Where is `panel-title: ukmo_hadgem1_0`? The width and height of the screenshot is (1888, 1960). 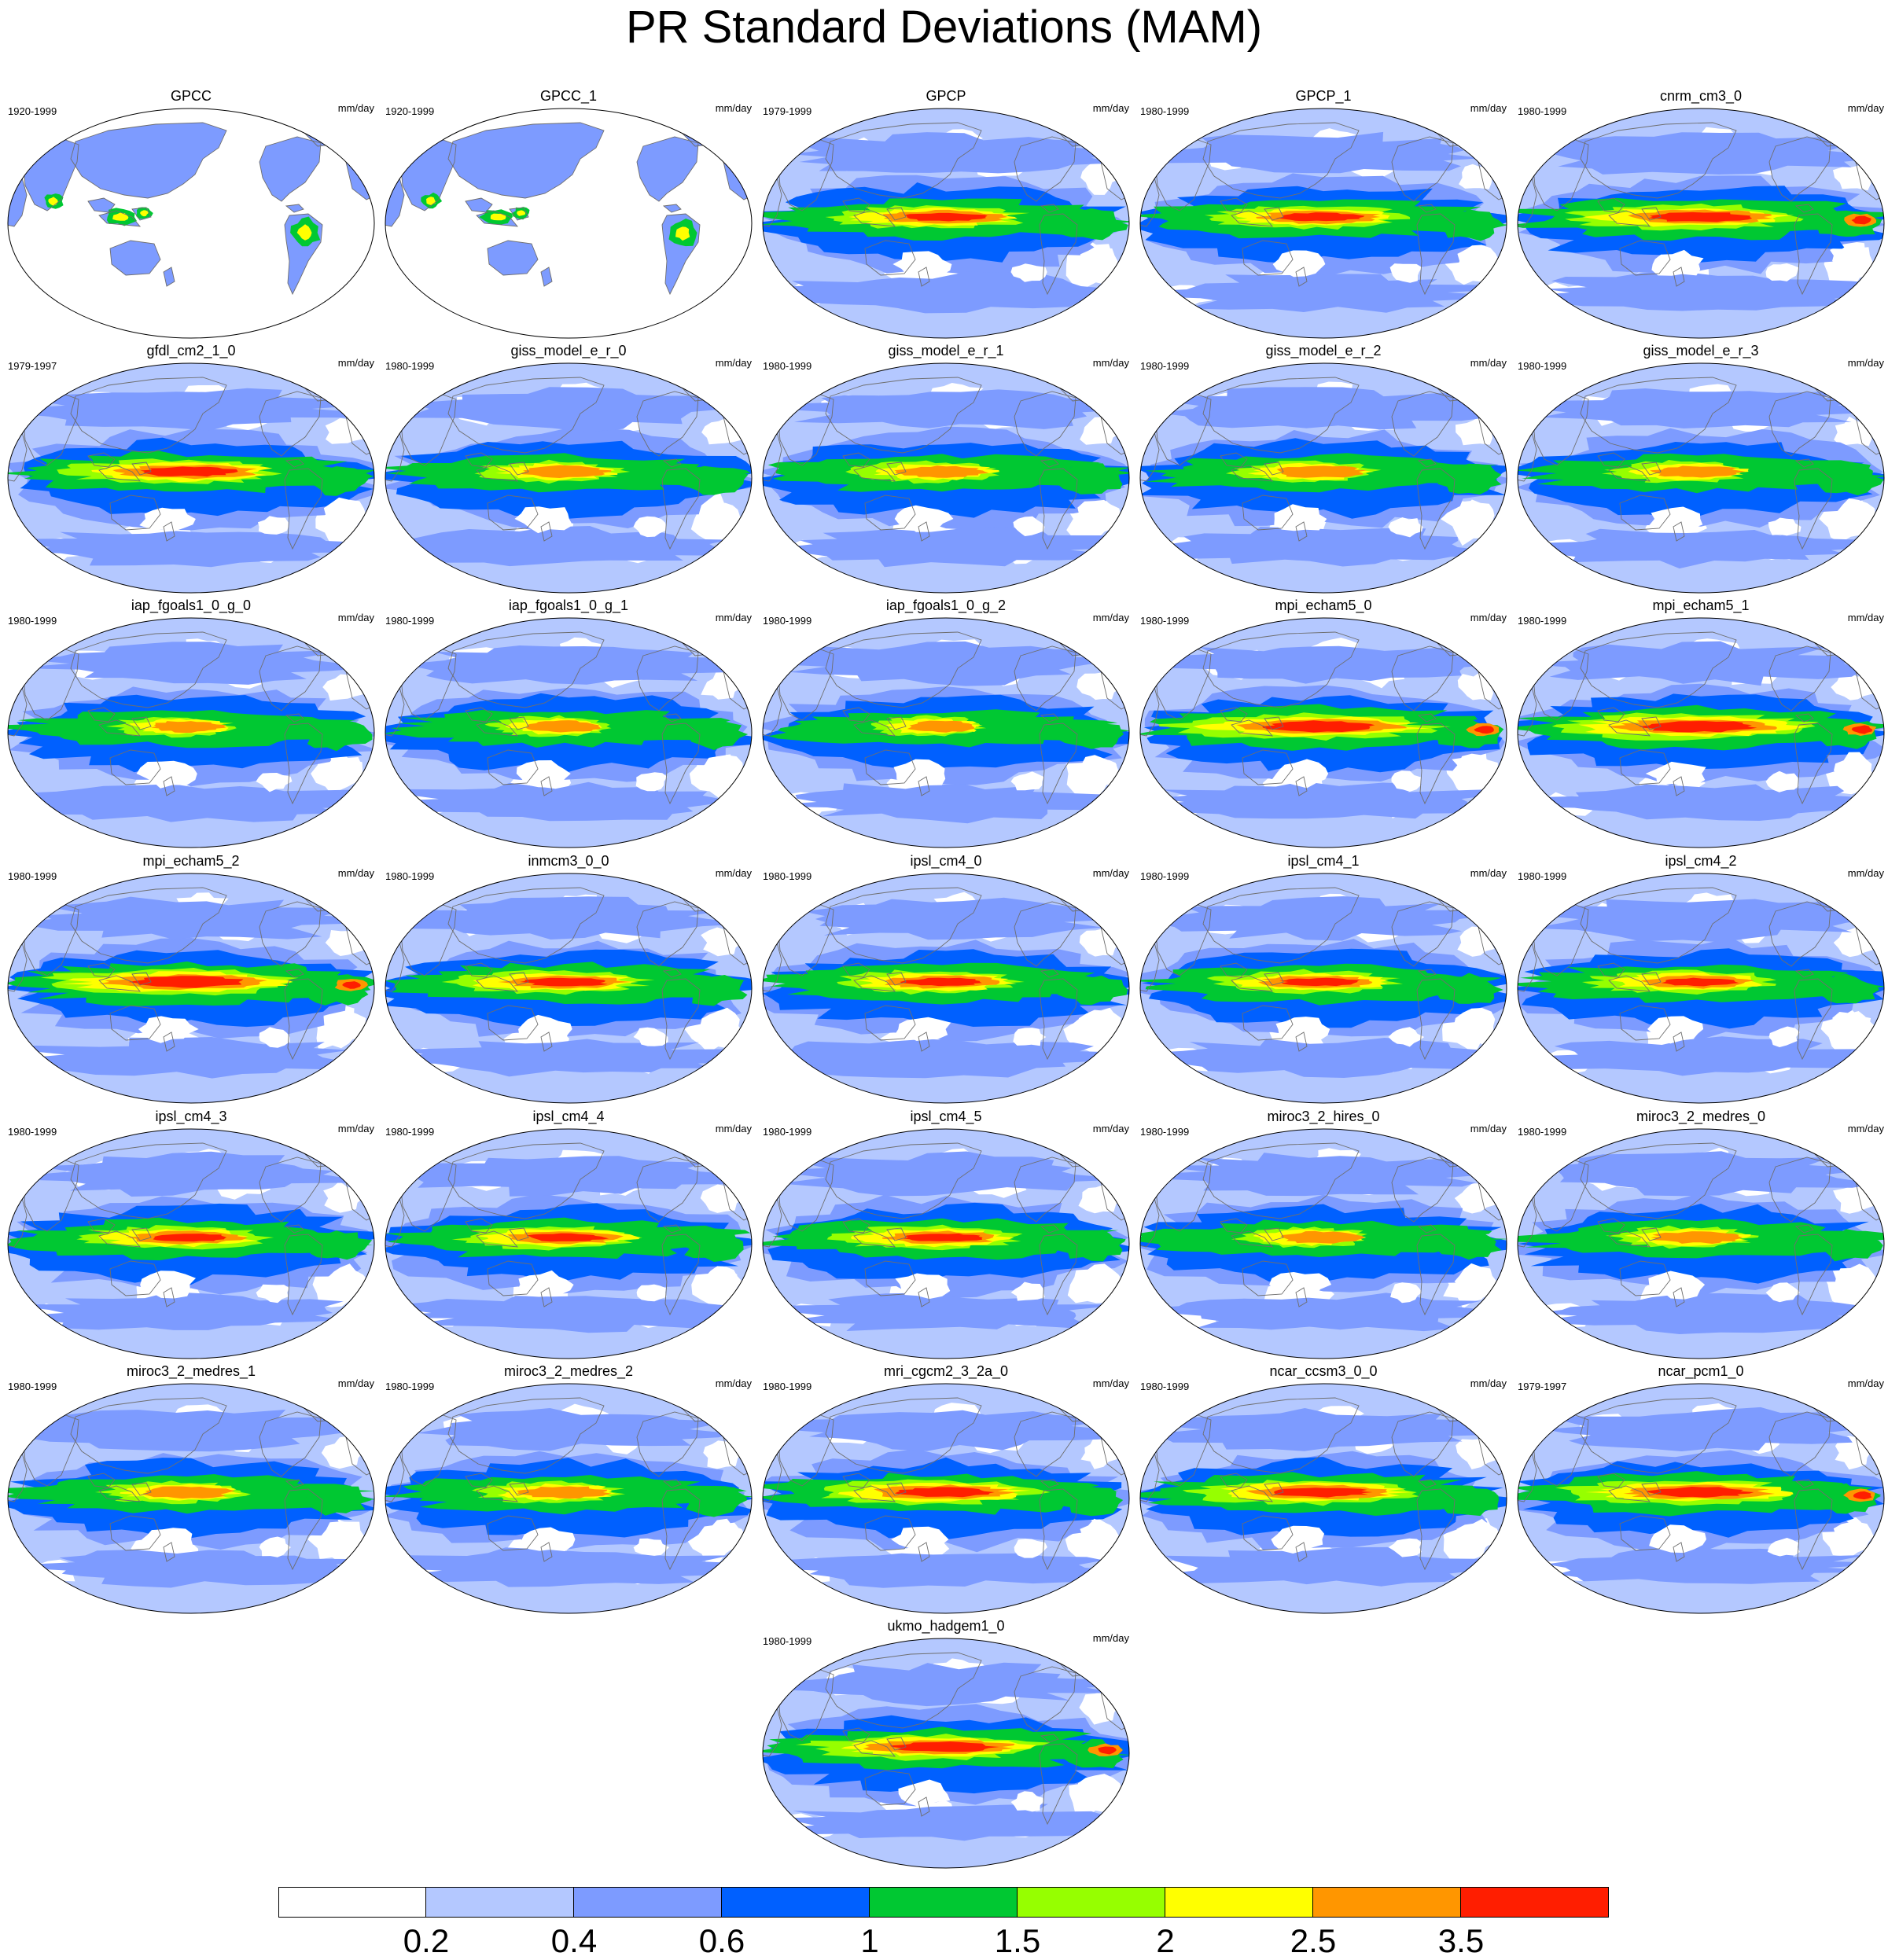
panel-title: ukmo_hadgem1_0 is located at coordinates (946, 1626).